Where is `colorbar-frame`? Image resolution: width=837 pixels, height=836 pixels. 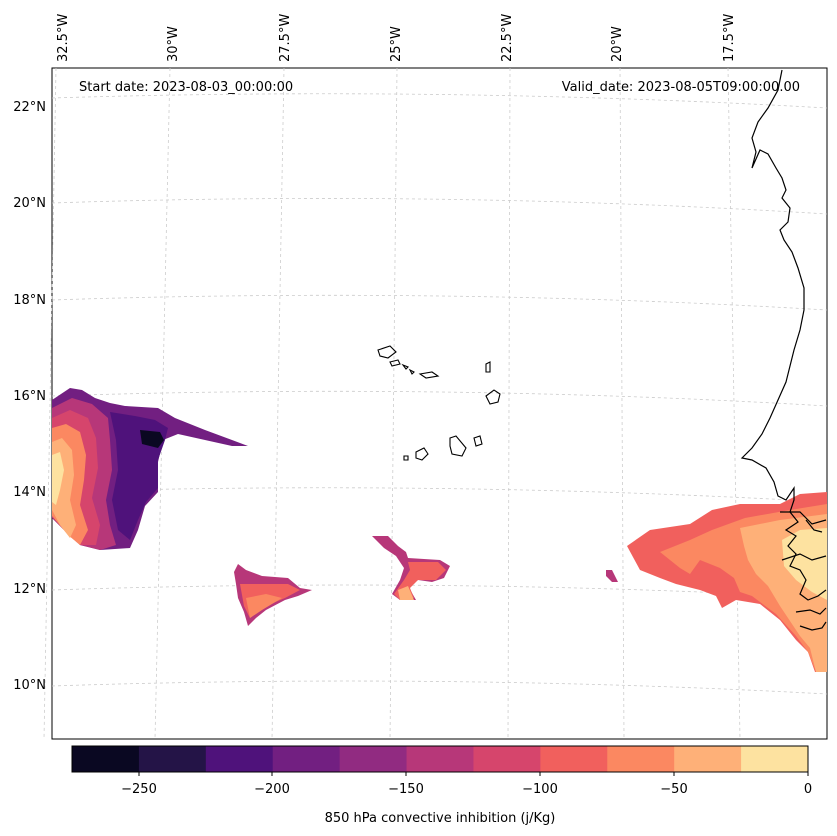 colorbar-frame is located at coordinates (440, 759).